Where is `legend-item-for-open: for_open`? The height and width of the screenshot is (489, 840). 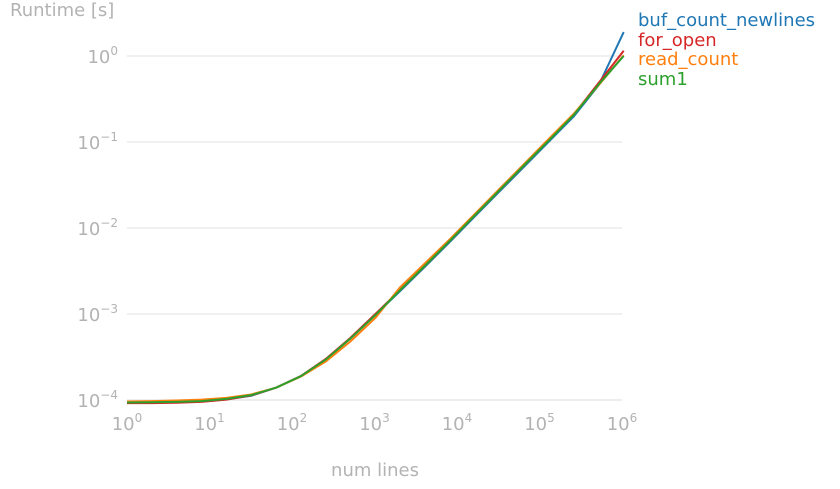 legend-item-for-open: for_open is located at coordinates (677, 40).